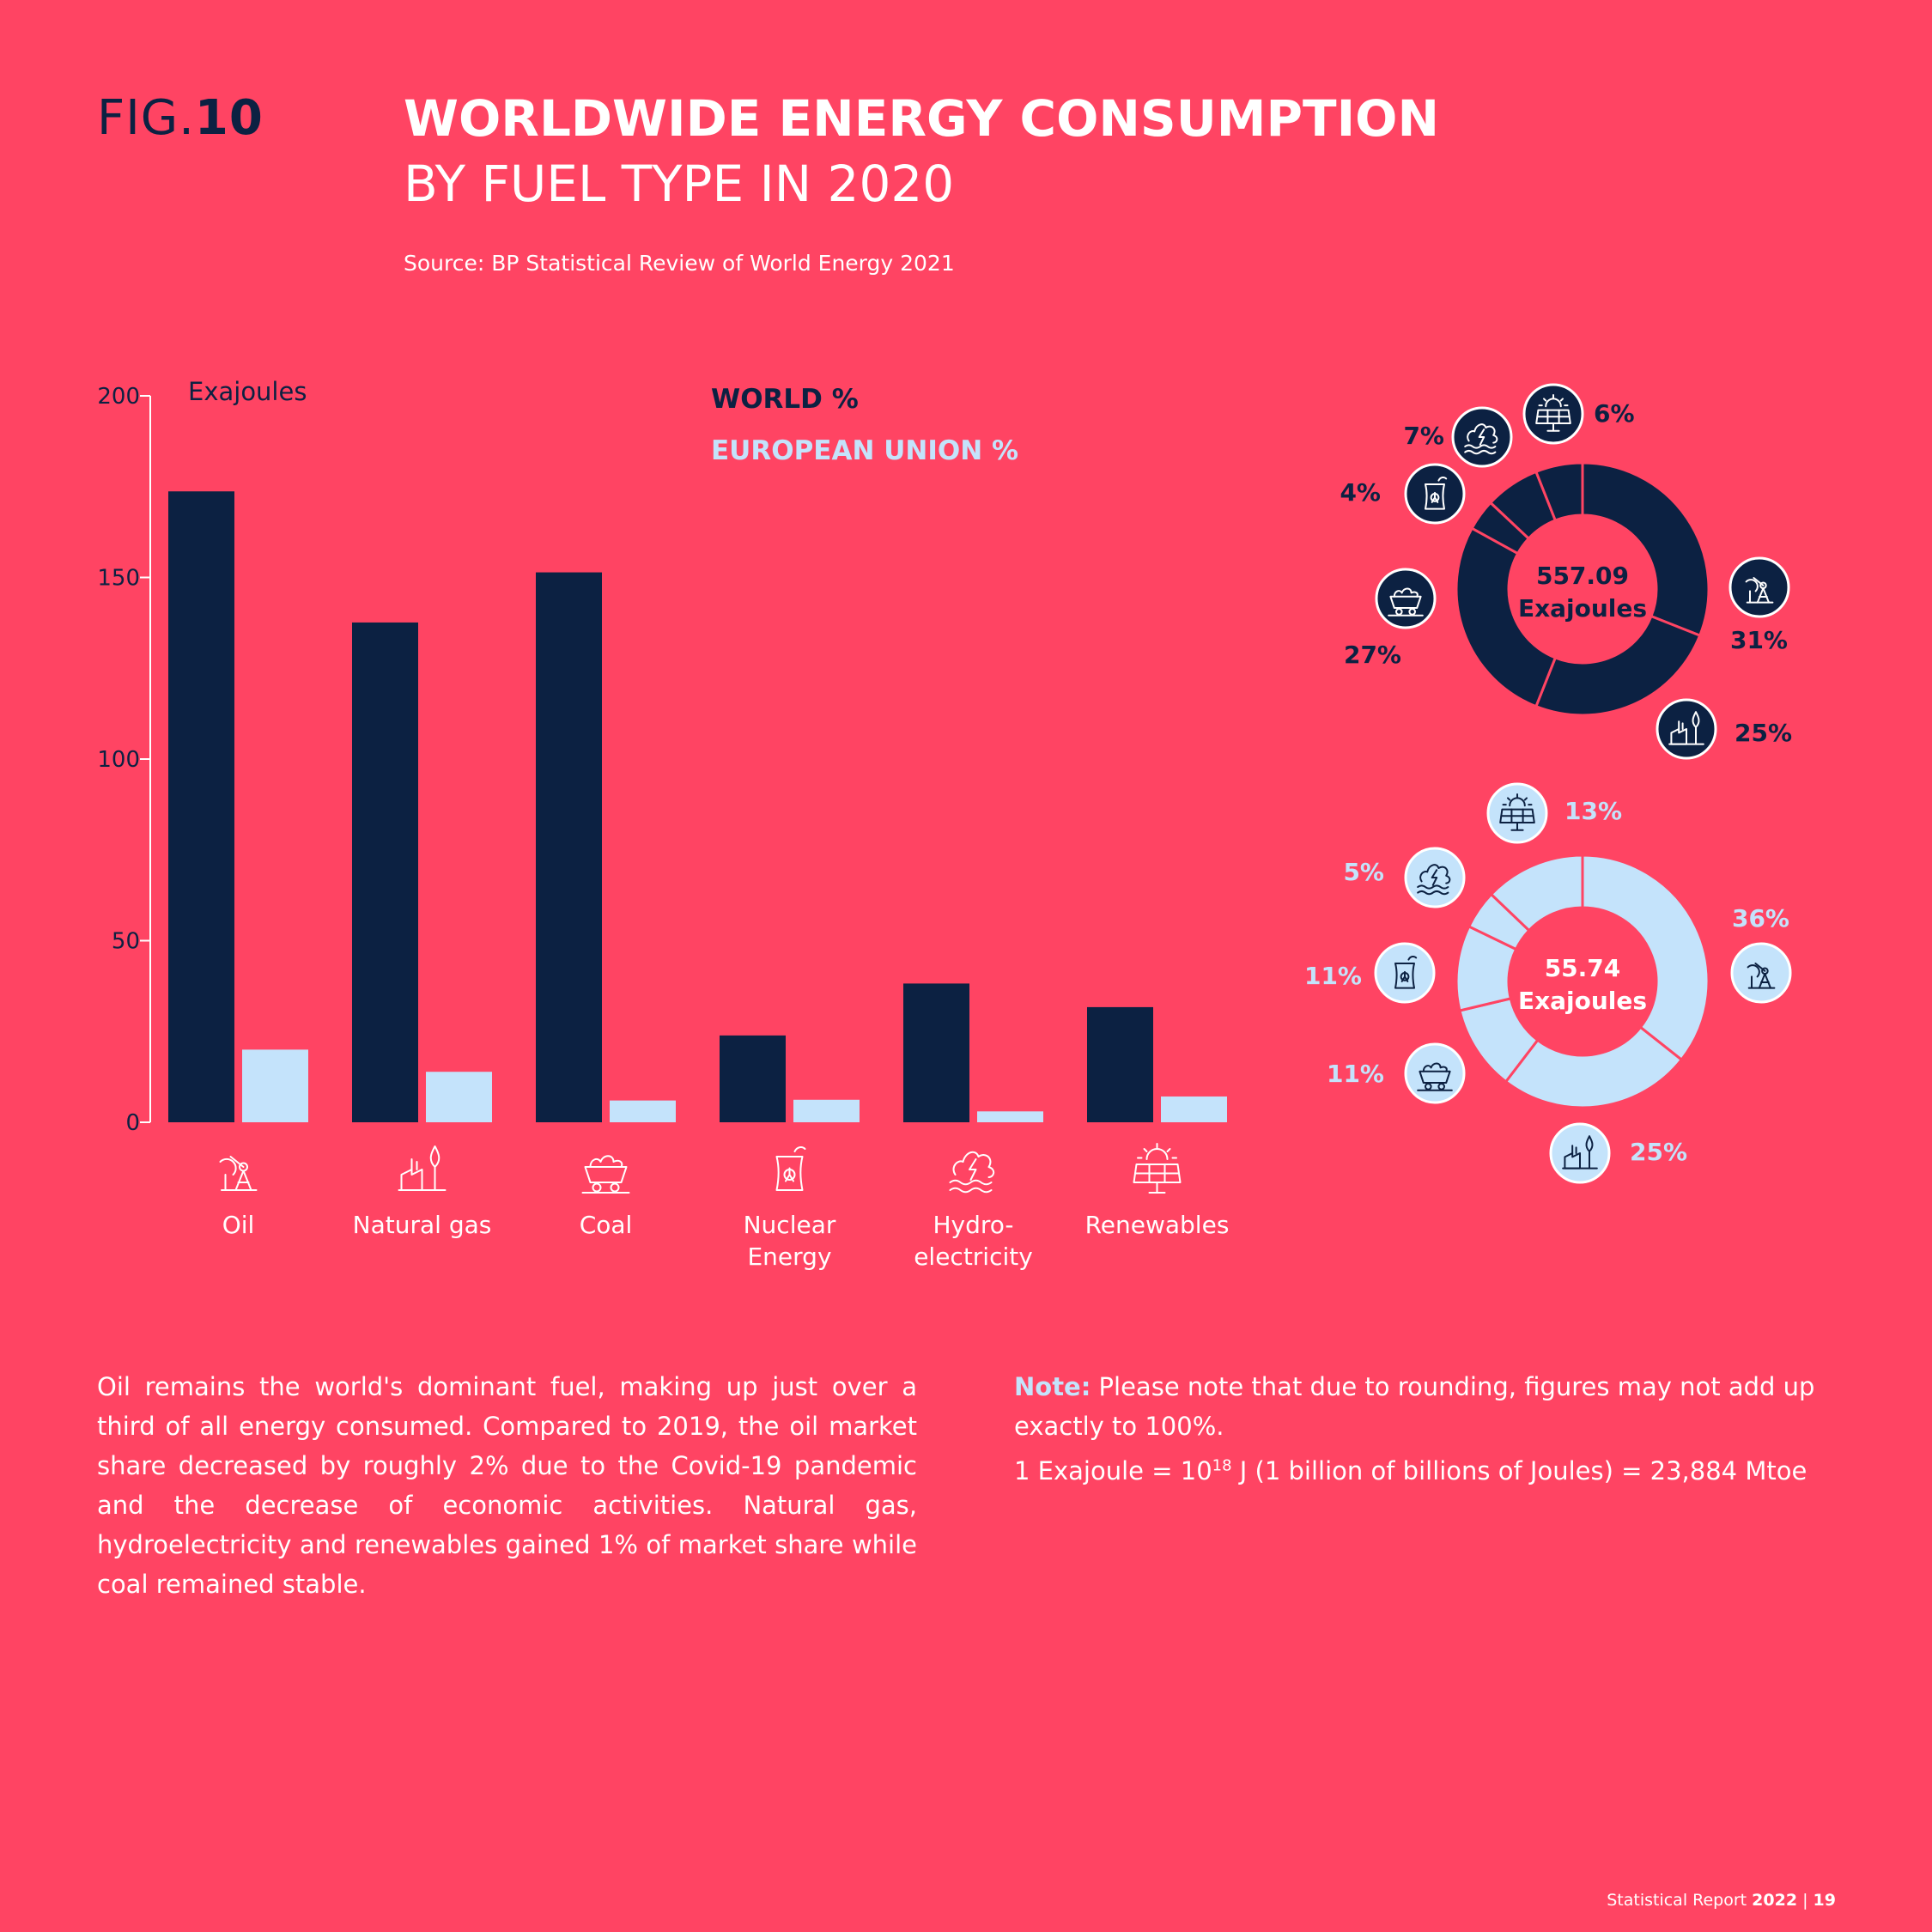 Image resolution: width=1932 pixels, height=1932 pixels. Describe the element at coordinates (422, 1225) in the screenshot. I see `category-label: Natural gas` at that location.